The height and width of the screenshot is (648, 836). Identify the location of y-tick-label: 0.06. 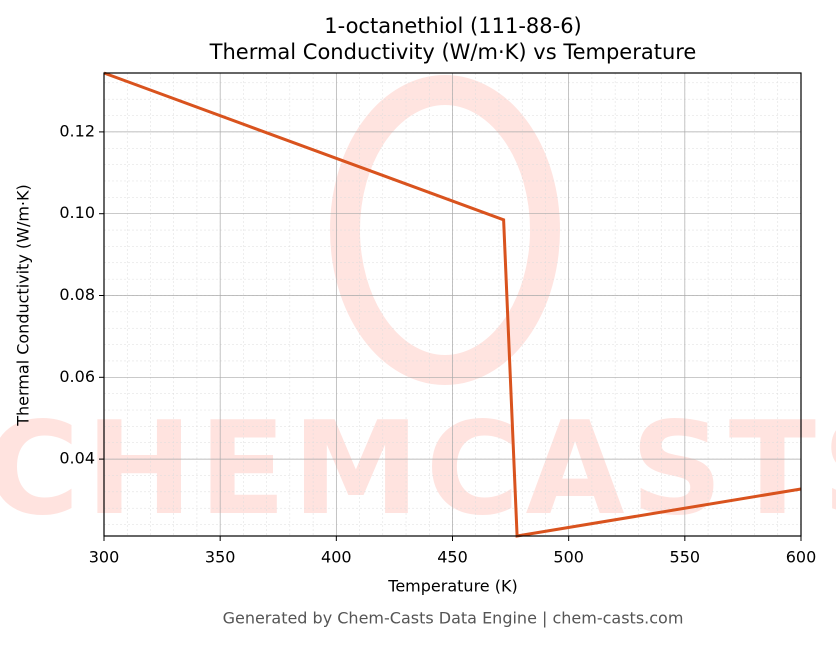
(77, 376).